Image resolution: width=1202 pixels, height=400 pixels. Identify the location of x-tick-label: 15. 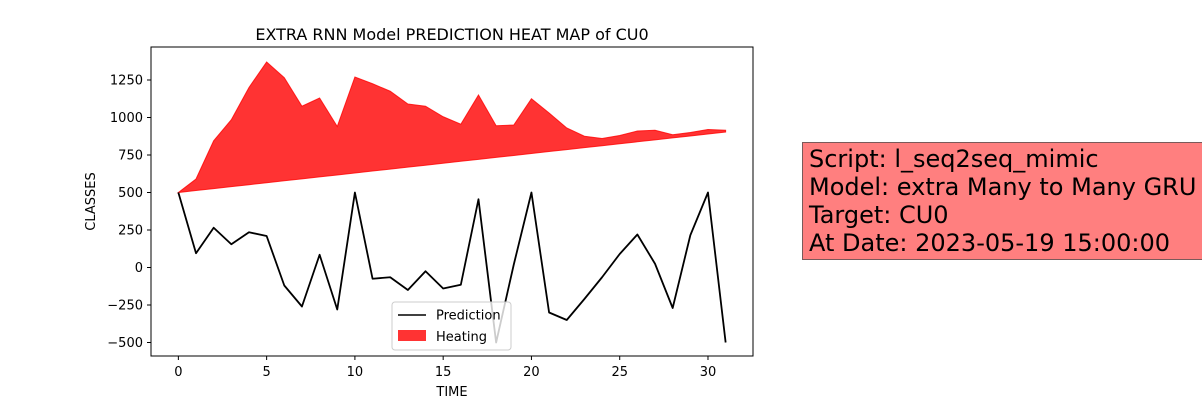
(443, 372).